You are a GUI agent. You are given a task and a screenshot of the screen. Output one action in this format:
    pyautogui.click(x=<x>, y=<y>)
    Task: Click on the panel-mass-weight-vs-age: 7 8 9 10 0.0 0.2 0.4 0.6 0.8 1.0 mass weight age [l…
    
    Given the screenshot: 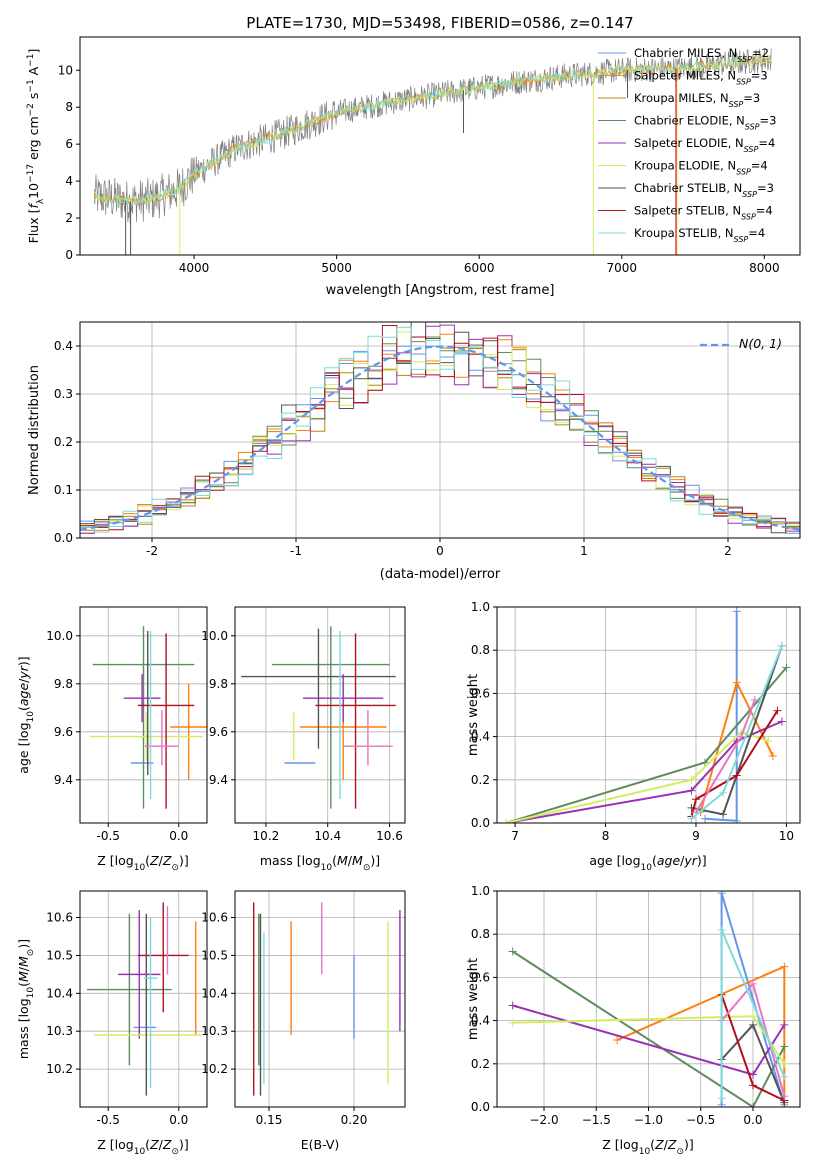 What is the action you would take?
    pyautogui.click(x=633, y=736)
    